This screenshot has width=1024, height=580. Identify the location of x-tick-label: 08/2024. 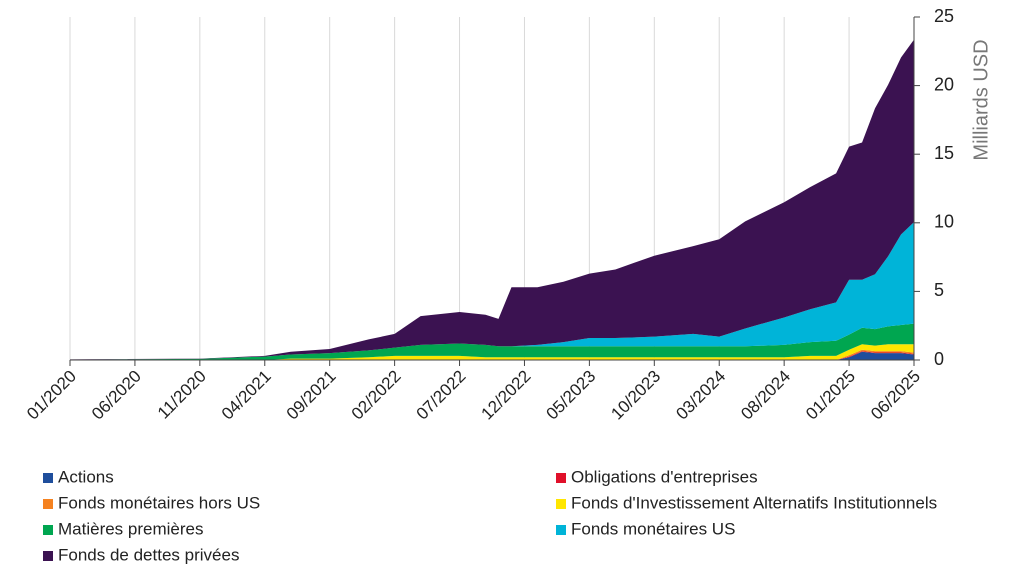
(765, 395).